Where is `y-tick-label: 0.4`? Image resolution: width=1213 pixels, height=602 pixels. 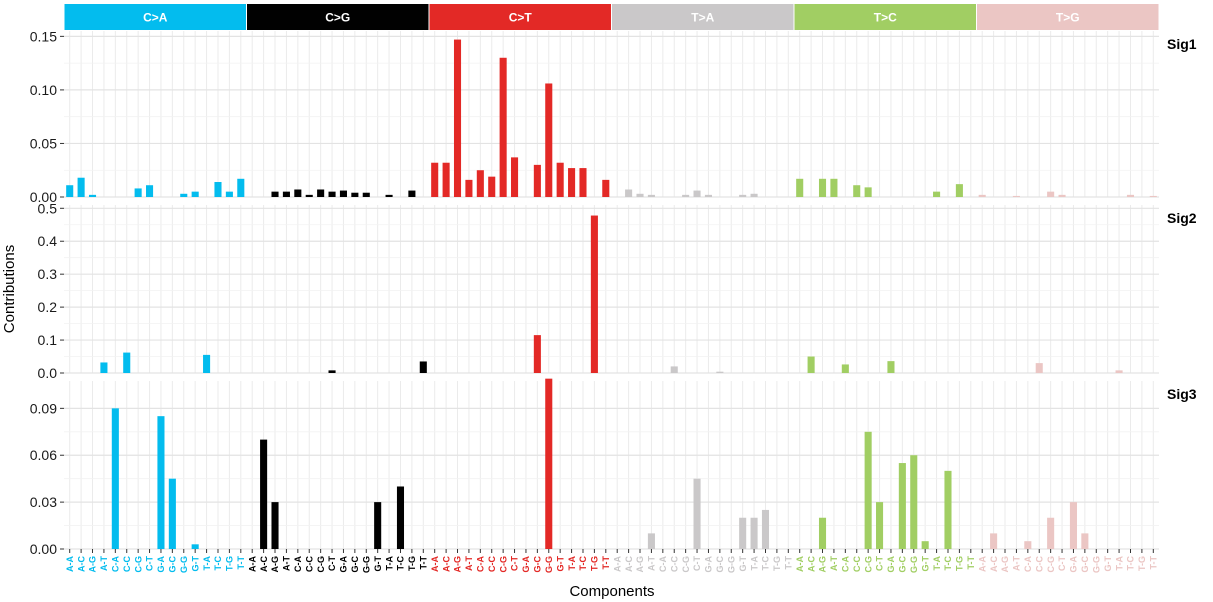
y-tick-label: 0.4 is located at coordinates (48, 241).